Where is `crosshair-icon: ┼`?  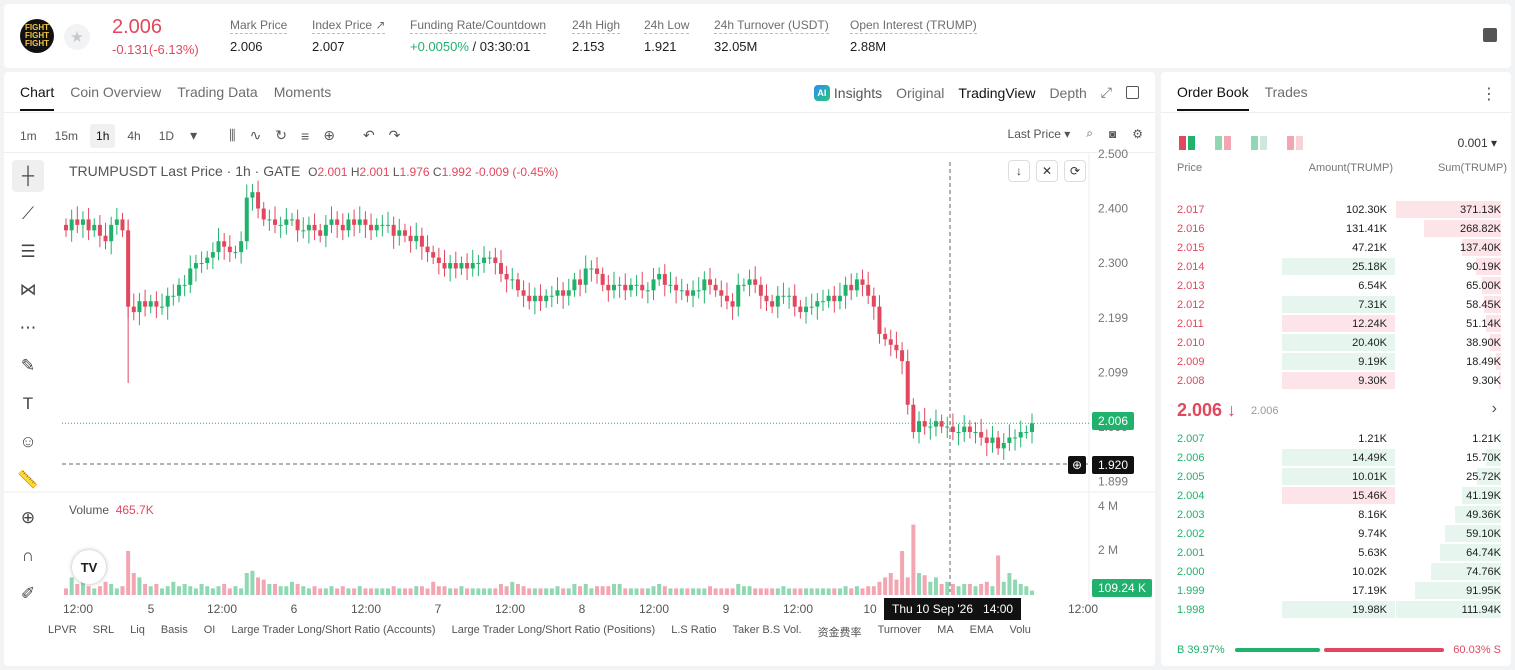 crosshair-icon: ┼ is located at coordinates (28, 176).